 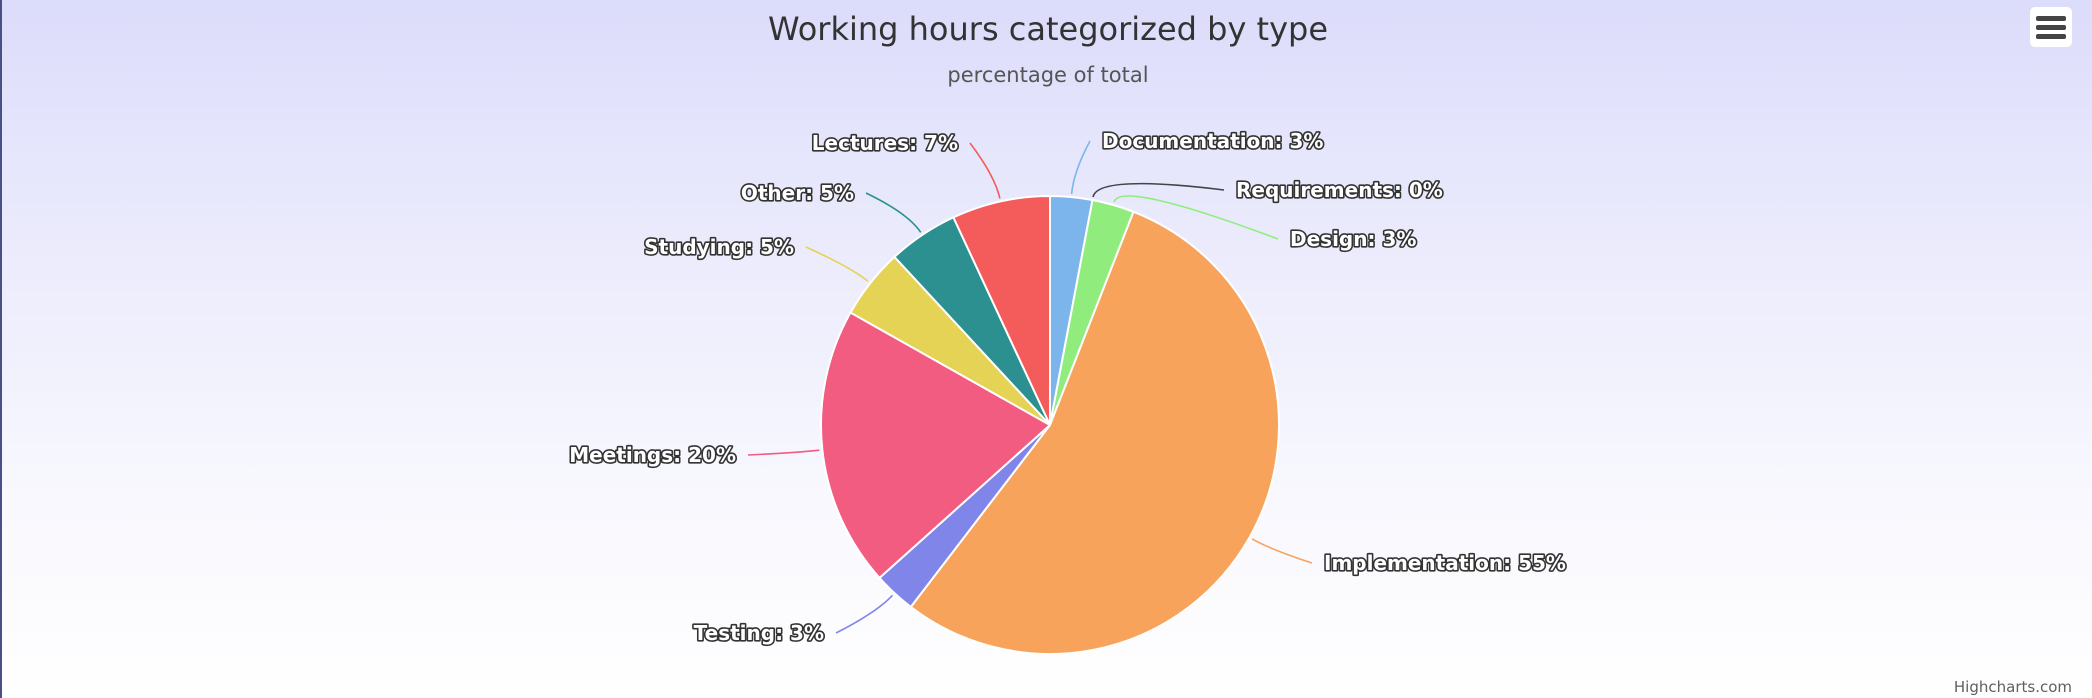 I want to click on connector-studying, so click(x=837, y=264).